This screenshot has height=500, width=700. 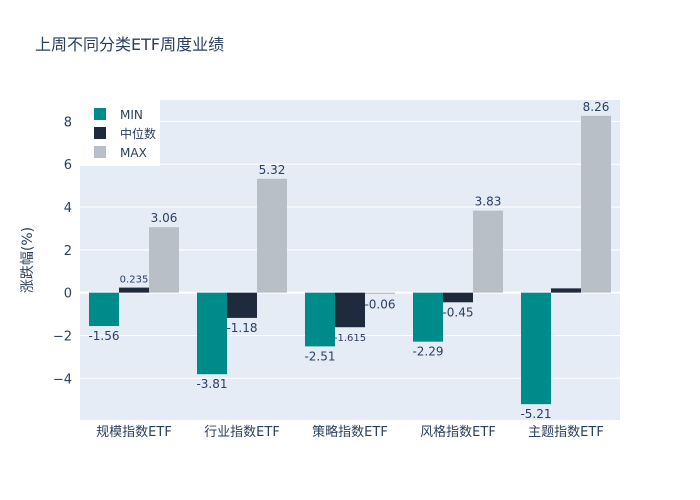 I want to click on x-tick-label: 行业指数ETF, so click(x=242, y=432).